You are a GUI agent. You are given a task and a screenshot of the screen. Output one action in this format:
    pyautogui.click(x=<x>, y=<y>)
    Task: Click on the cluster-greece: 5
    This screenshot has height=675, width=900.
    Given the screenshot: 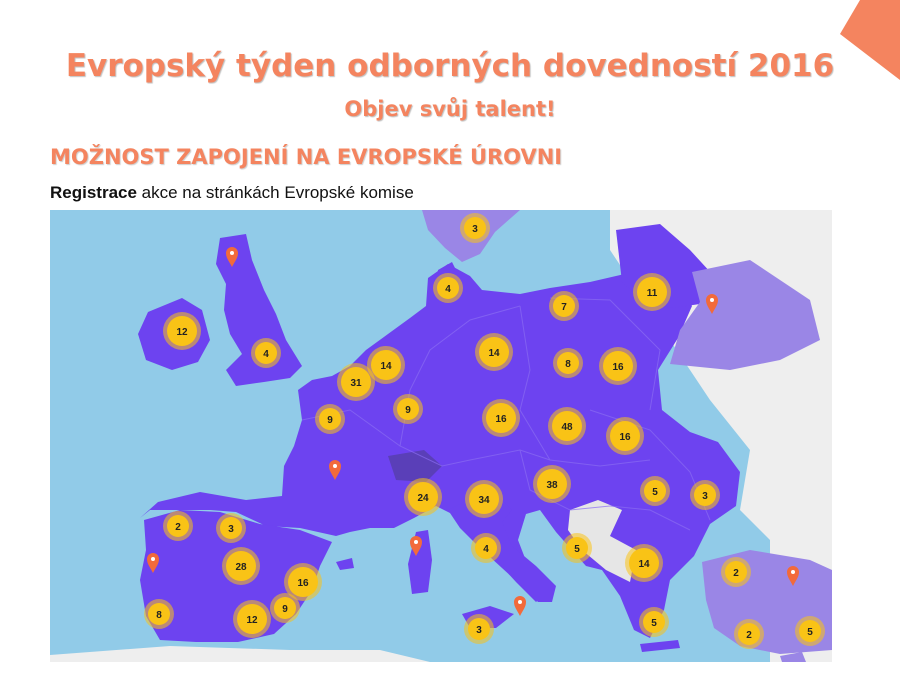 What is the action you would take?
    pyautogui.click(x=654, y=622)
    